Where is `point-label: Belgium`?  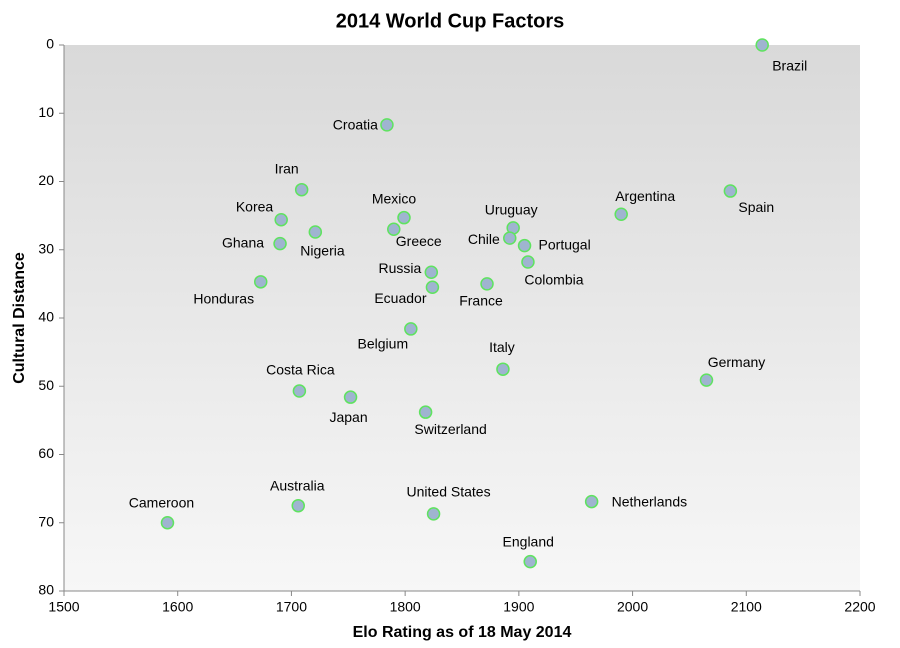
point-label: Belgium is located at coordinates (383, 344).